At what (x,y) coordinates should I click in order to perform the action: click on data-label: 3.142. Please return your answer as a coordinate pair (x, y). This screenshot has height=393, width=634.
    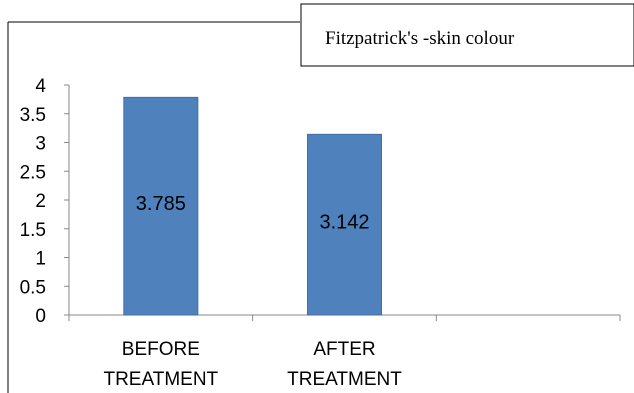
    Looking at the image, I should click on (344, 223).